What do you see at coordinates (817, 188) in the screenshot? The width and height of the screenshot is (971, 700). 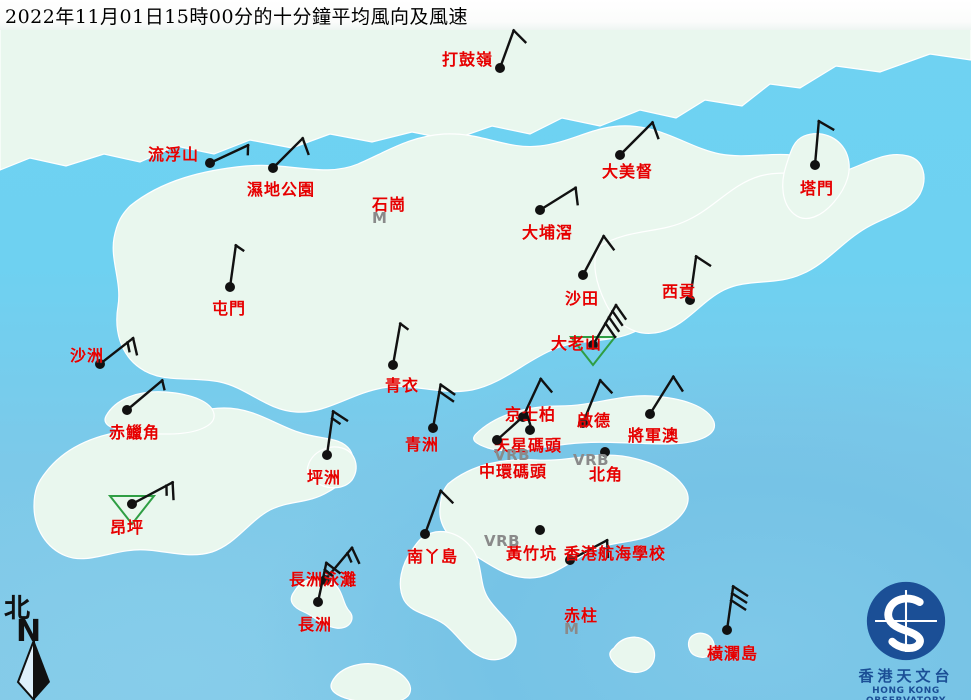 I see `station-name-label: 塔門` at bounding box center [817, 188].